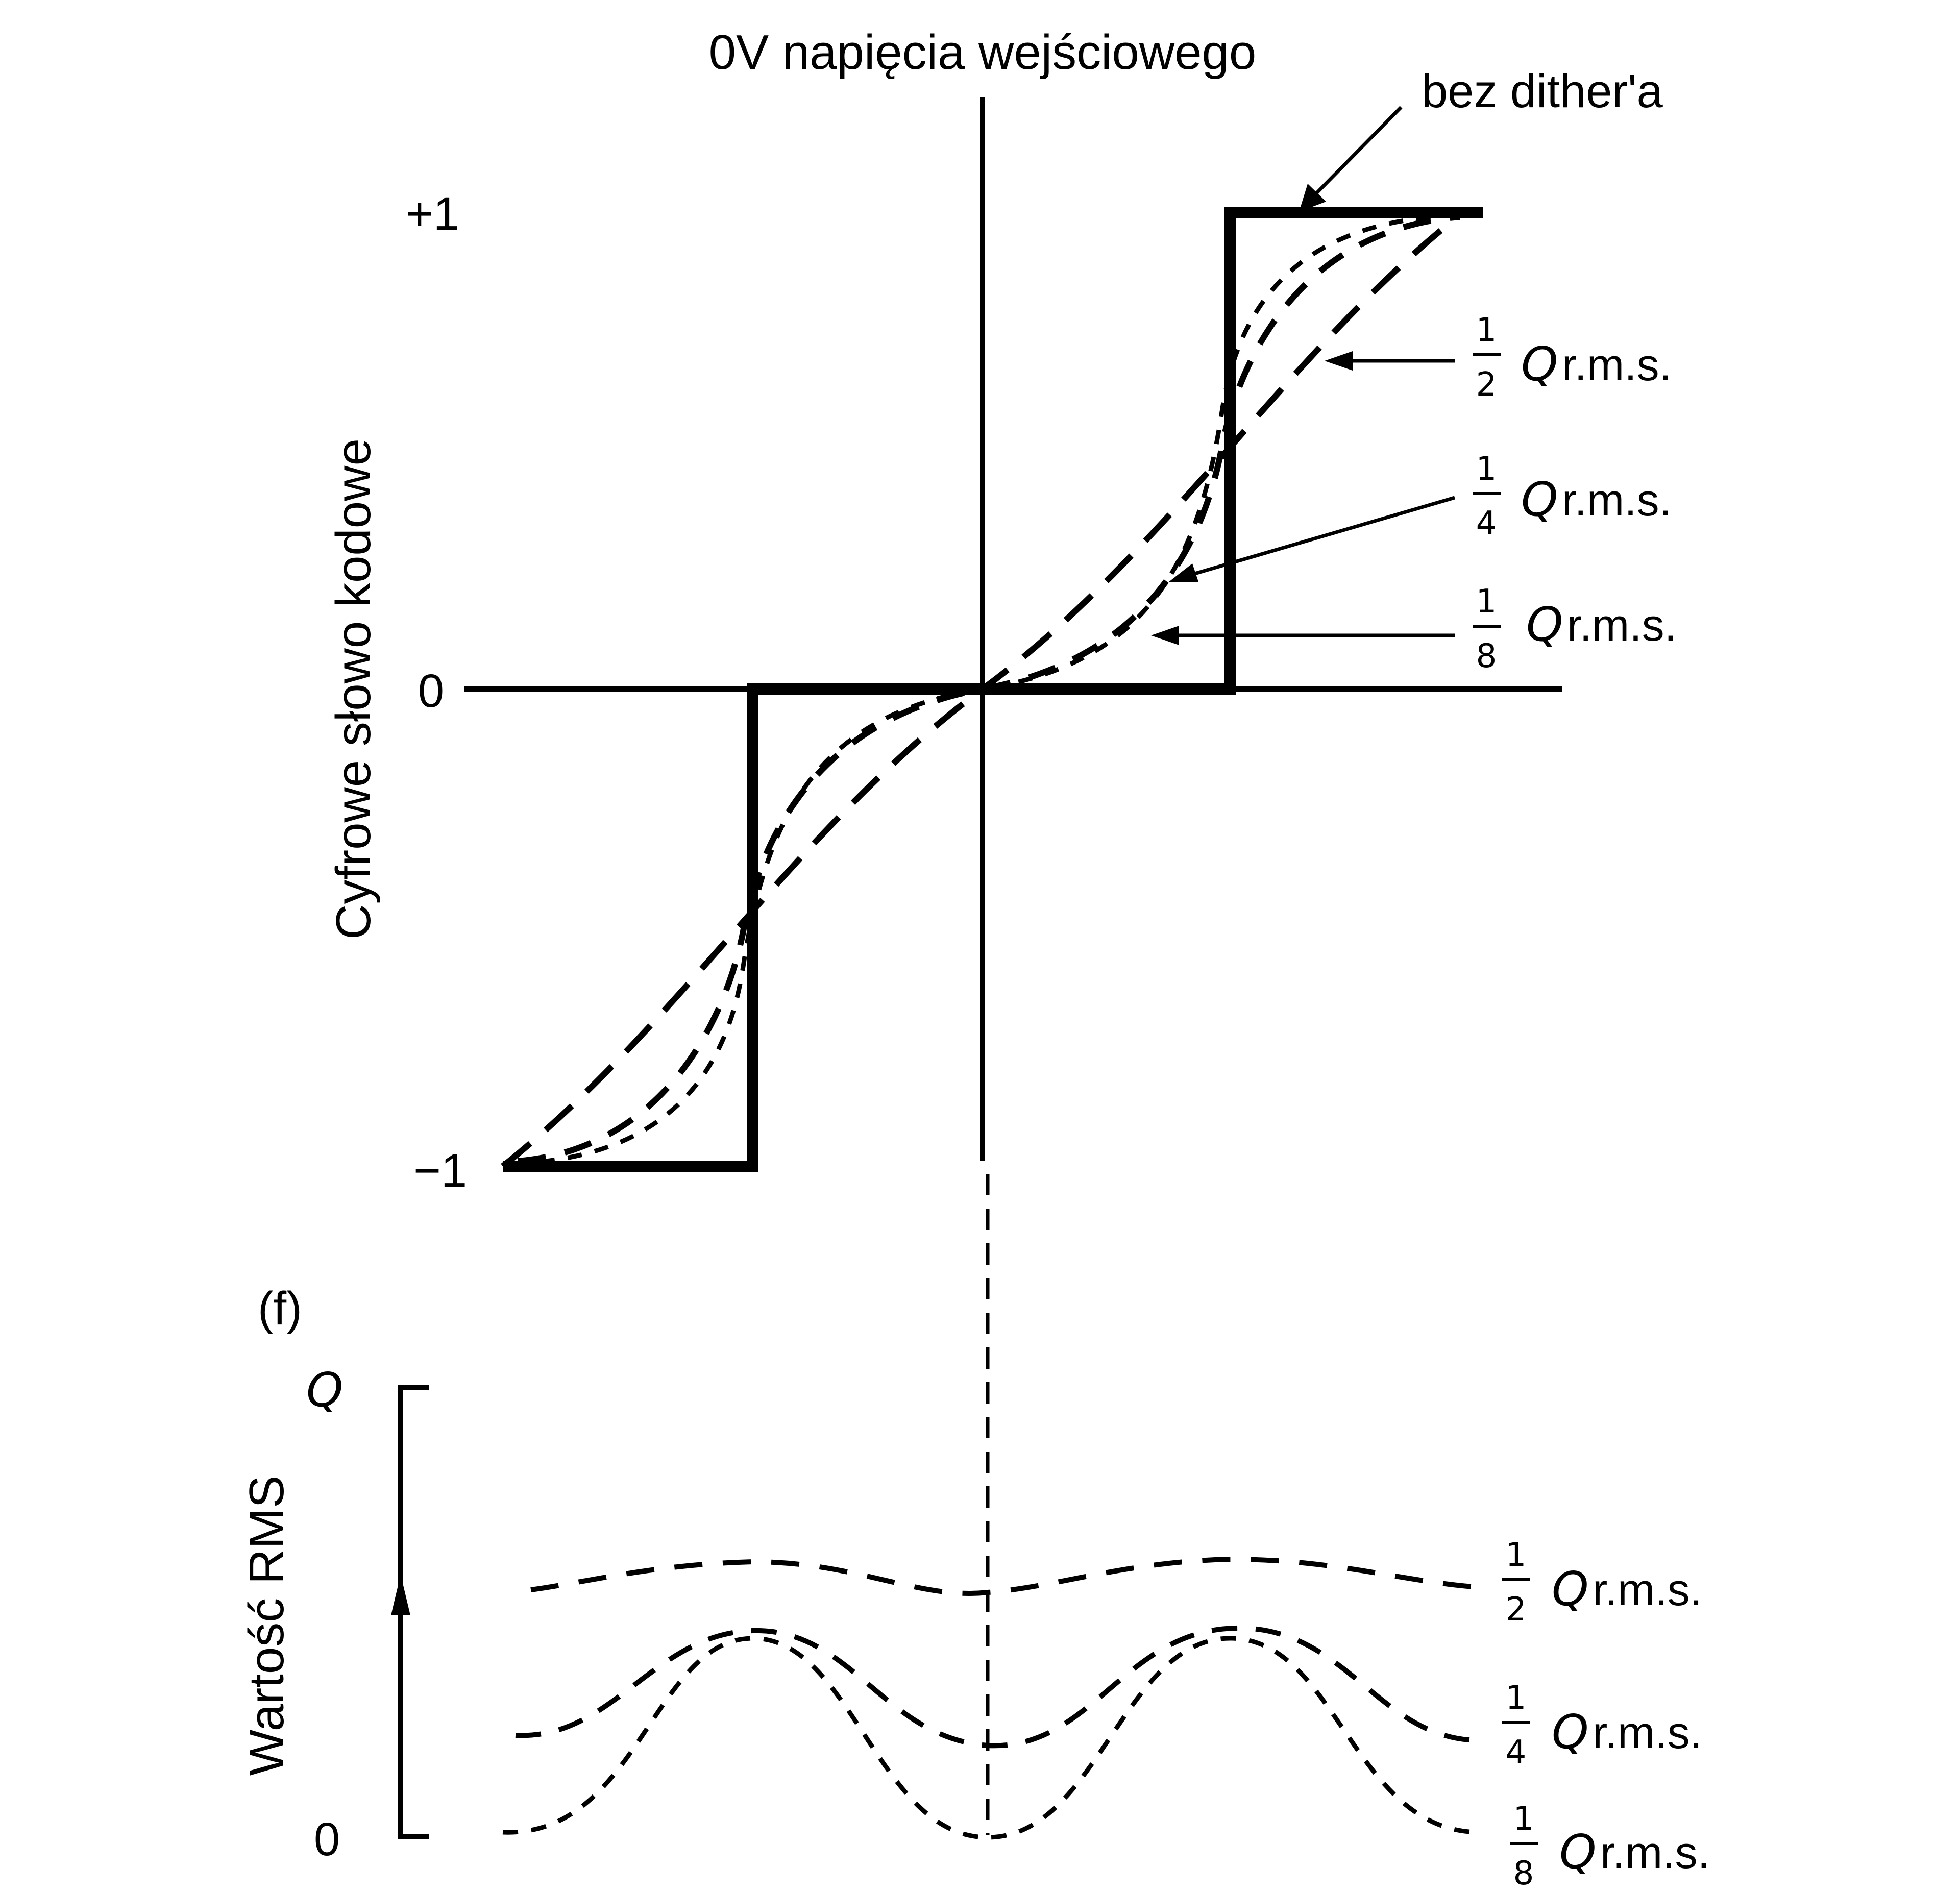 The width and height of the screenshot is (1960, 1893). I want to click on rms-half-den: 2, so click(1516, 1610).